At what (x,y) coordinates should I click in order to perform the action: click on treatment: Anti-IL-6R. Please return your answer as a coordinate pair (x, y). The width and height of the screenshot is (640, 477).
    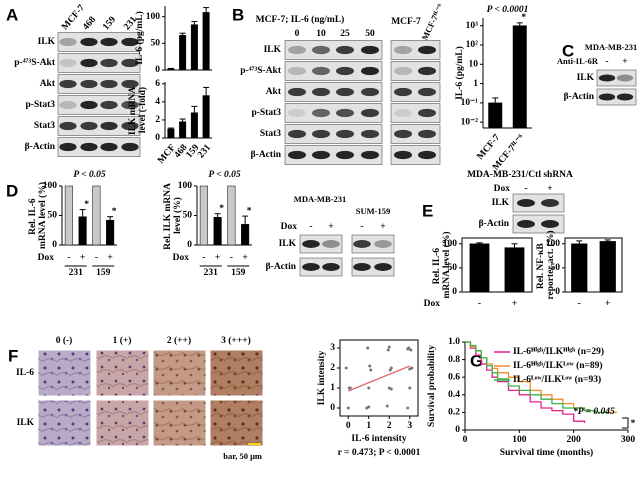
    Looking at the image, I should click on (578, 61).